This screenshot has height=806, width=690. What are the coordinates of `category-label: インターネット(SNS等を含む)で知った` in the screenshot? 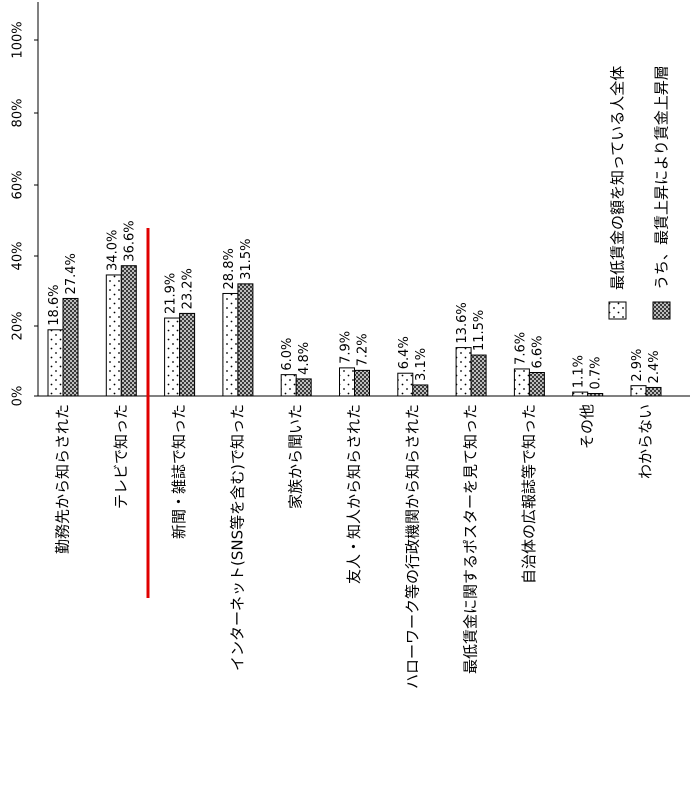 It's located at (237, 537).